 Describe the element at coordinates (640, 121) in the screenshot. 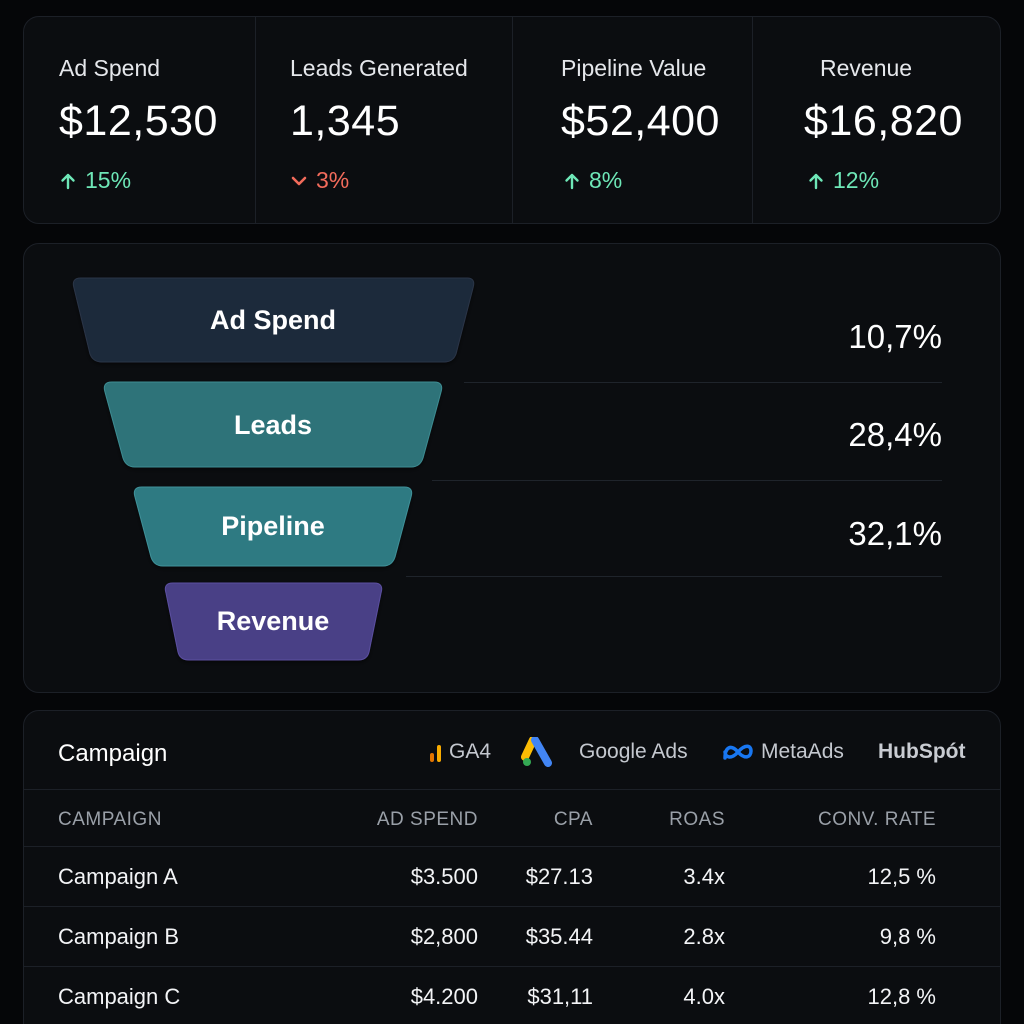

I see `kpi-value: $52,400` at that location.